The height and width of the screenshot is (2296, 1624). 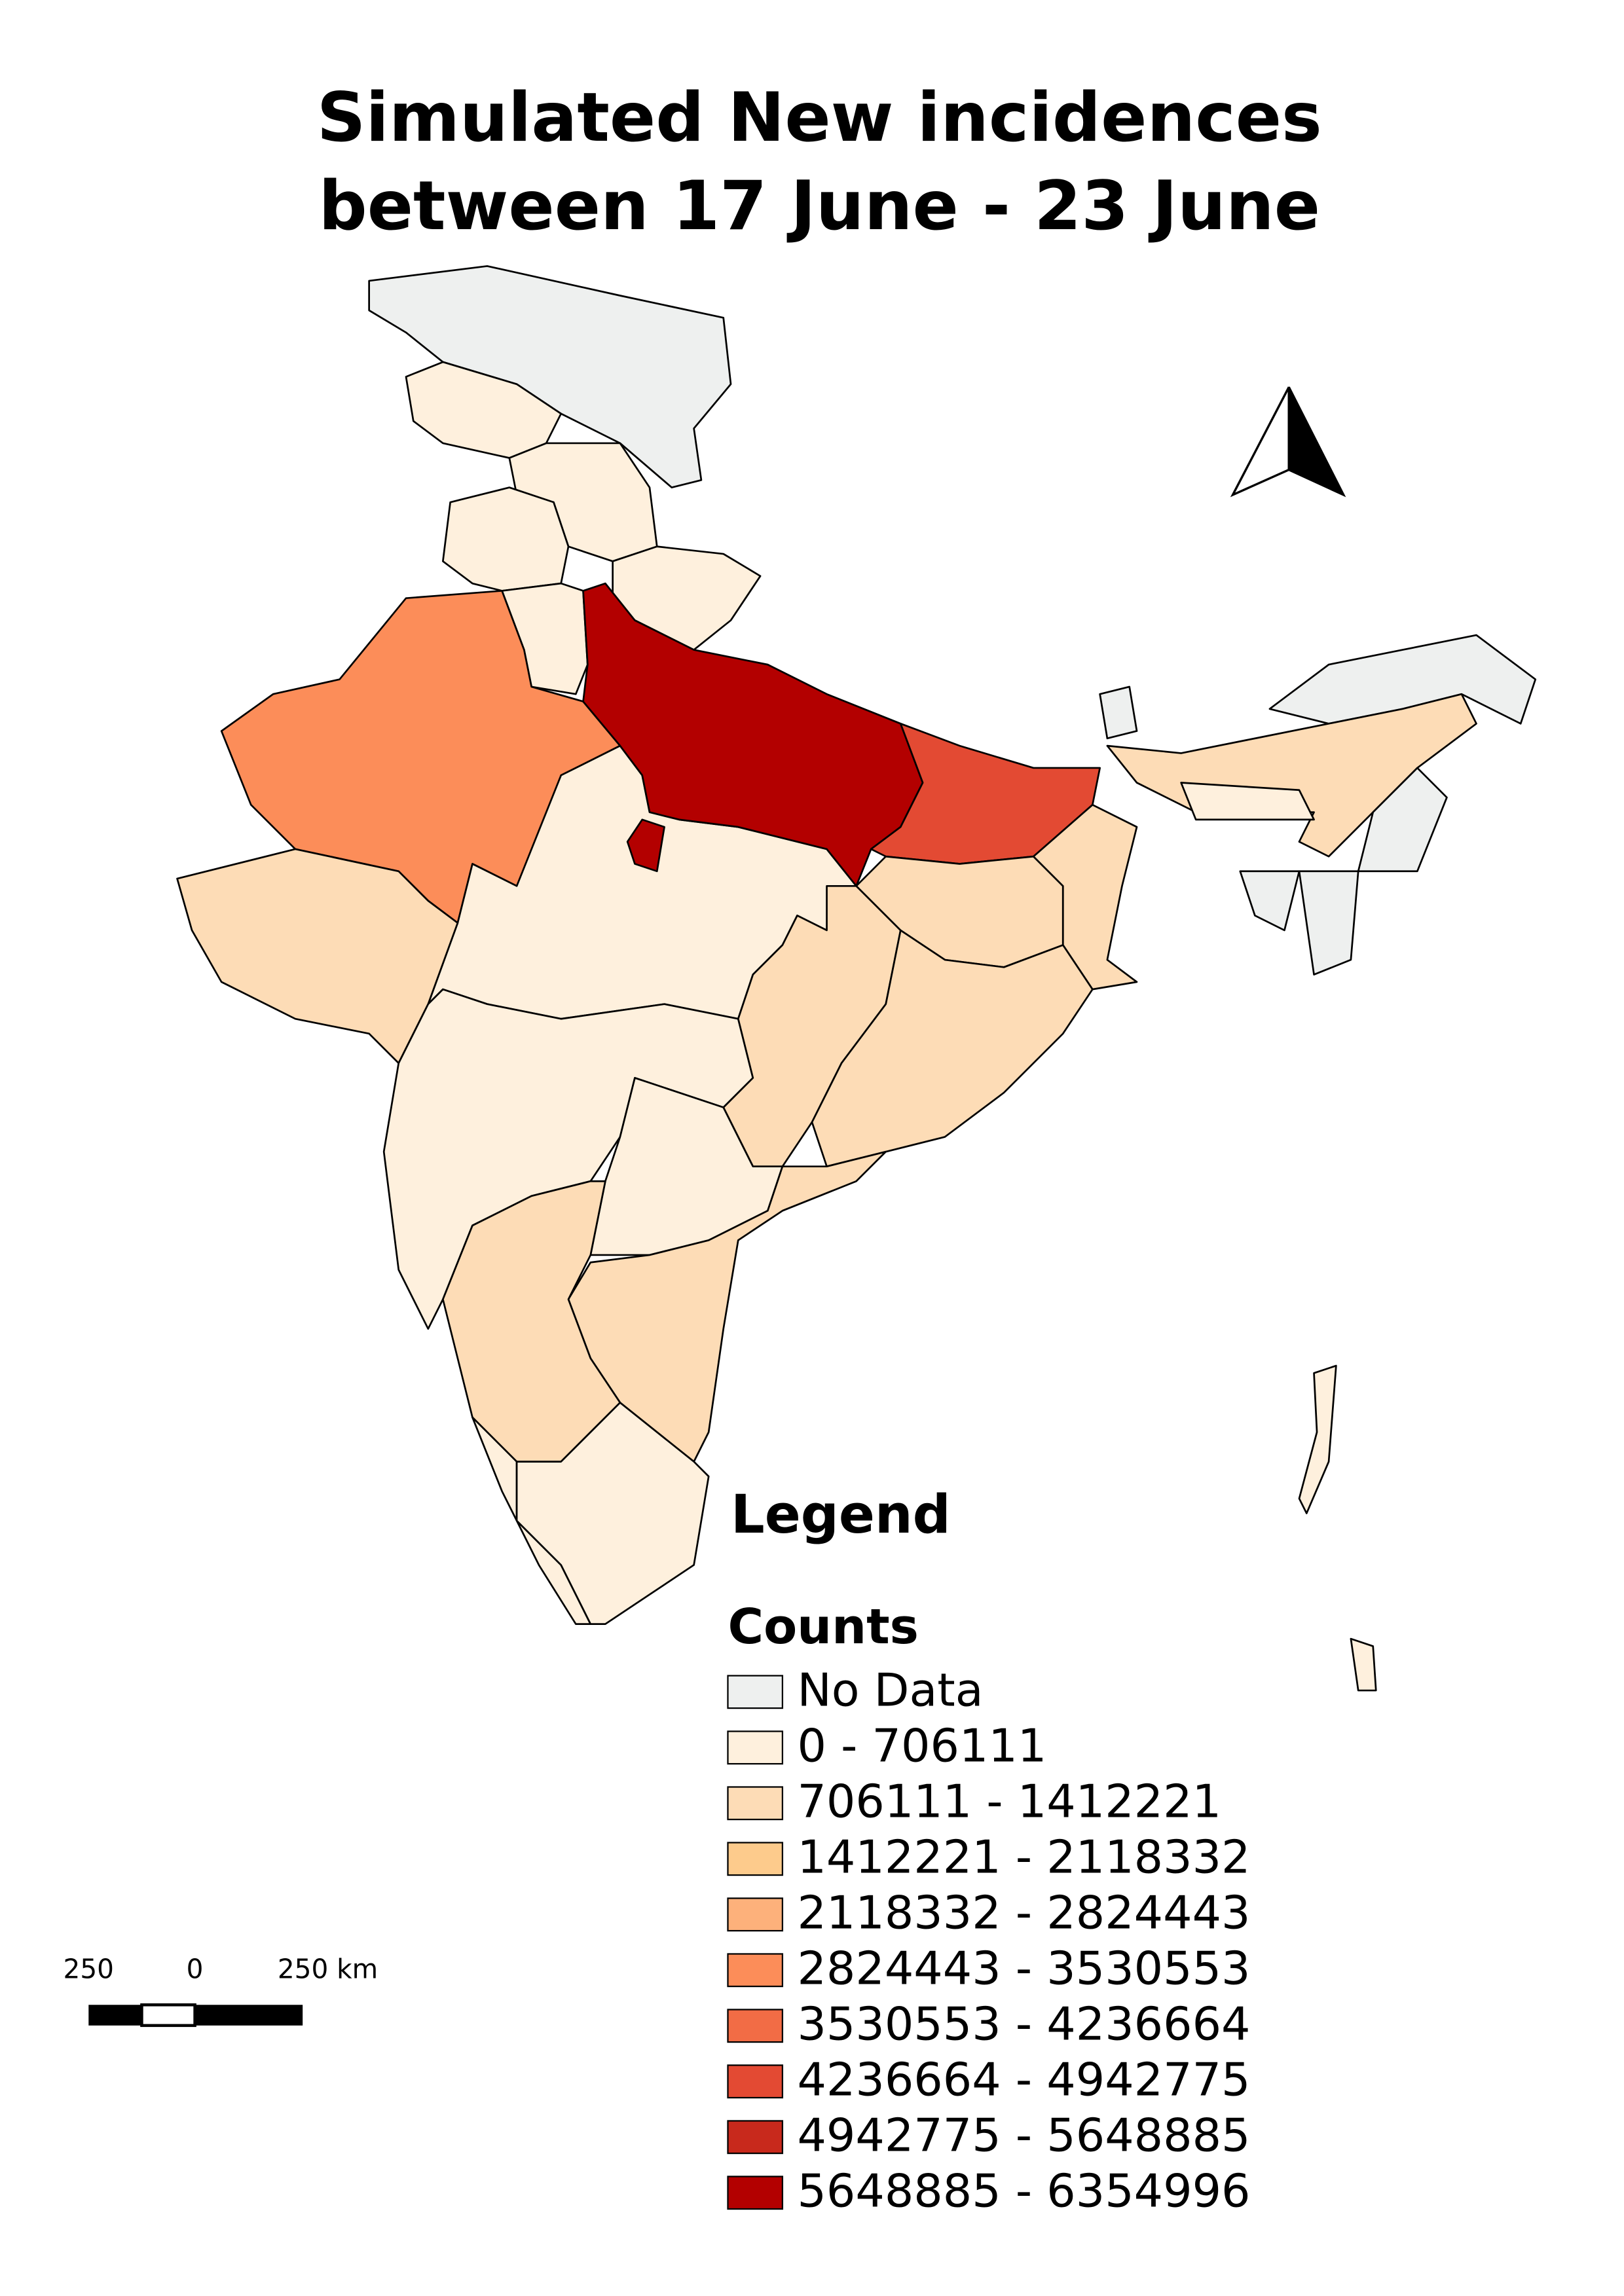 What do you see at coordinates (1023, 1857) in the screenshot?
I see `legend-label: 1412221 - 2118332` at bounding box center [1023, 1857].